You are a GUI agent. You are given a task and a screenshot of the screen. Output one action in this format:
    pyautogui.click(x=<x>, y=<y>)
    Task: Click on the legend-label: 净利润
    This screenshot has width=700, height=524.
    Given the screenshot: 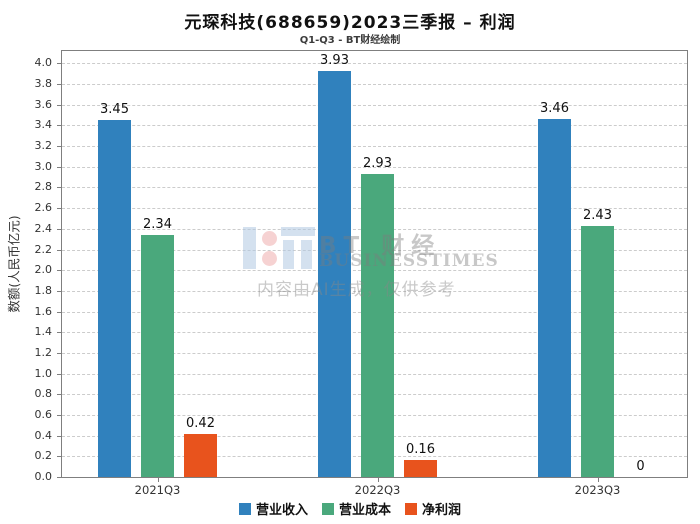 What is the action you would take?
    pyautogui.click(x=442, y=510)
    